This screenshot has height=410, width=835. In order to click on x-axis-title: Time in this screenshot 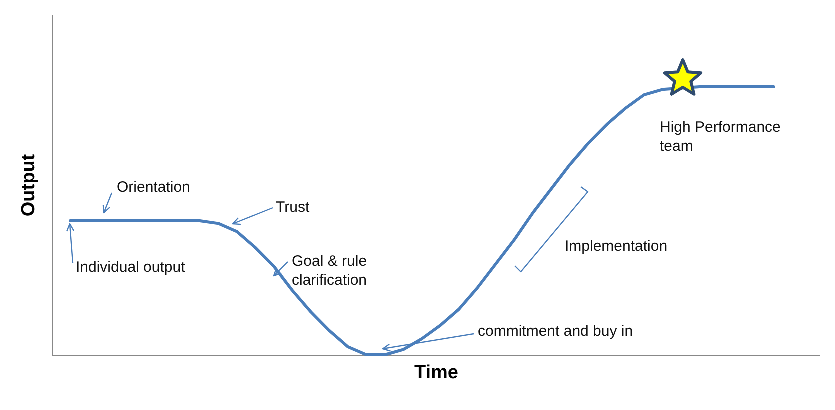, I will do `click(436, 373)`.